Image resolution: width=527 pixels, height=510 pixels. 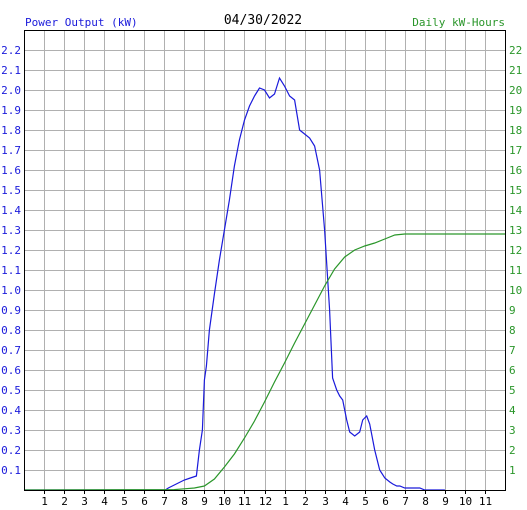 What do you see at coordinates (458, 22) in the screenshot?
I see `right-axis-title: Daily kW-Hours` at bounding box center [458, 22].